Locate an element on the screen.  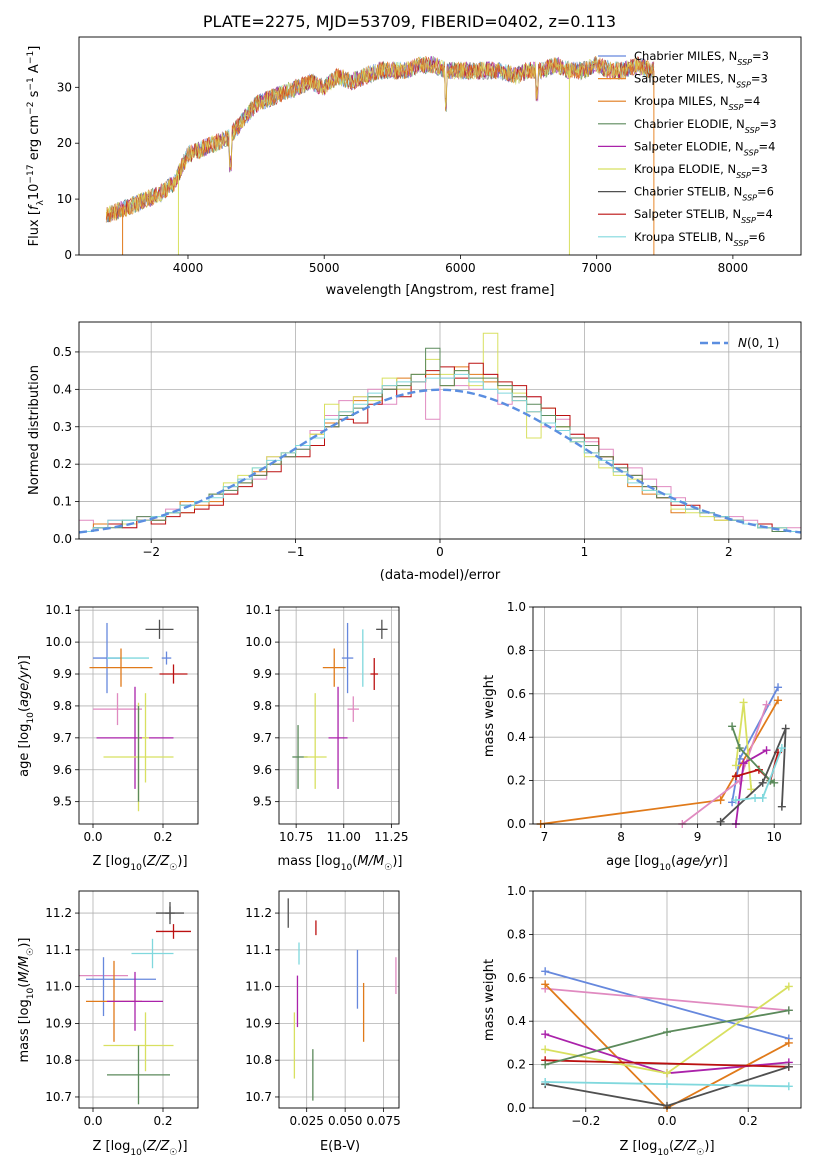
mass_vs_z-xtick-label: 0.0 is located at coordinates (92, 1121).